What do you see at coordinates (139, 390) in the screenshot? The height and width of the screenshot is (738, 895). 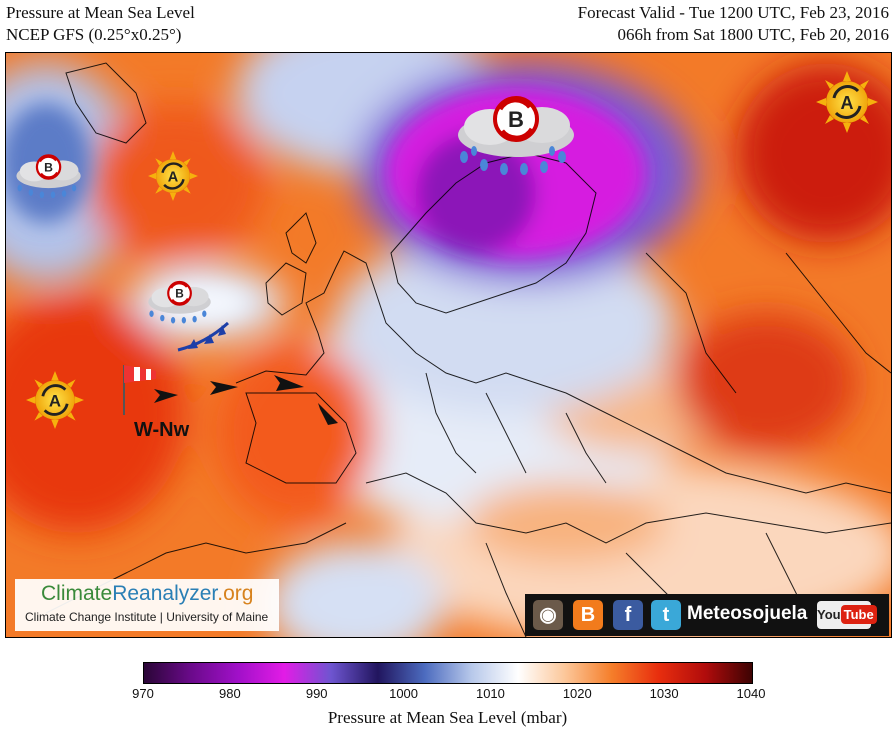 I see `windsock-icon` at bounding box center [139, 390].